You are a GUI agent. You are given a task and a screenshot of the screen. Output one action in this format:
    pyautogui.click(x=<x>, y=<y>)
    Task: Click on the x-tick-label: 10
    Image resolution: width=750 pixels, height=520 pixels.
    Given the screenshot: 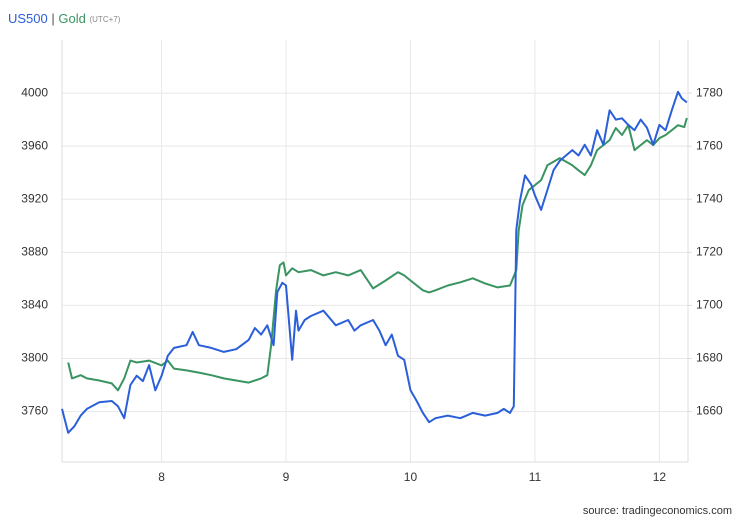 What is the action you would take?
    pyautogui.click(x=411, y=477)
    